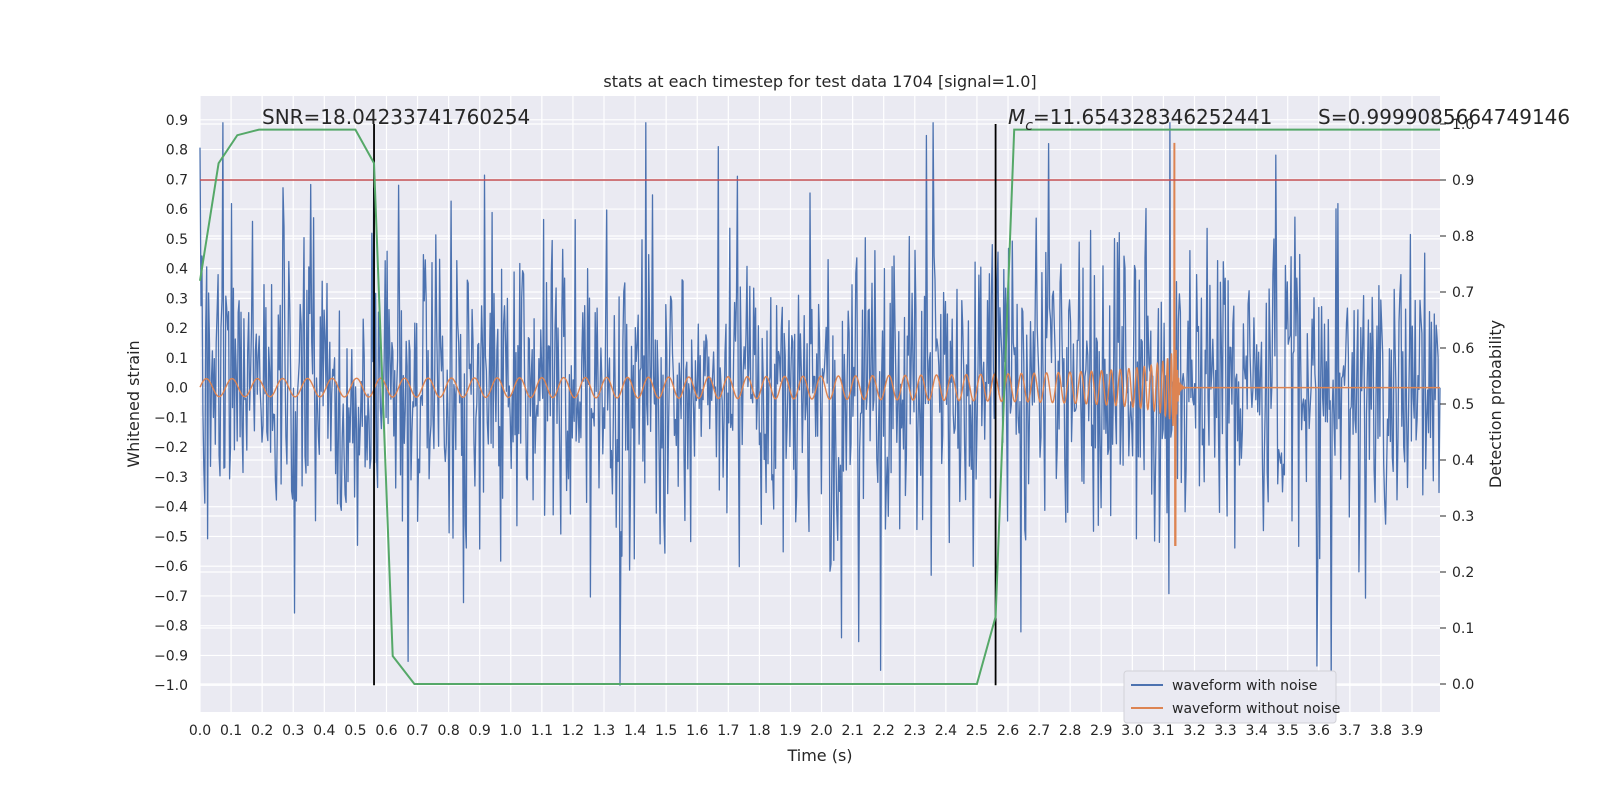  Describe the element at coordinates (171, 686) in the screenshot. I see `y-tick-label: −1.0` at that location.